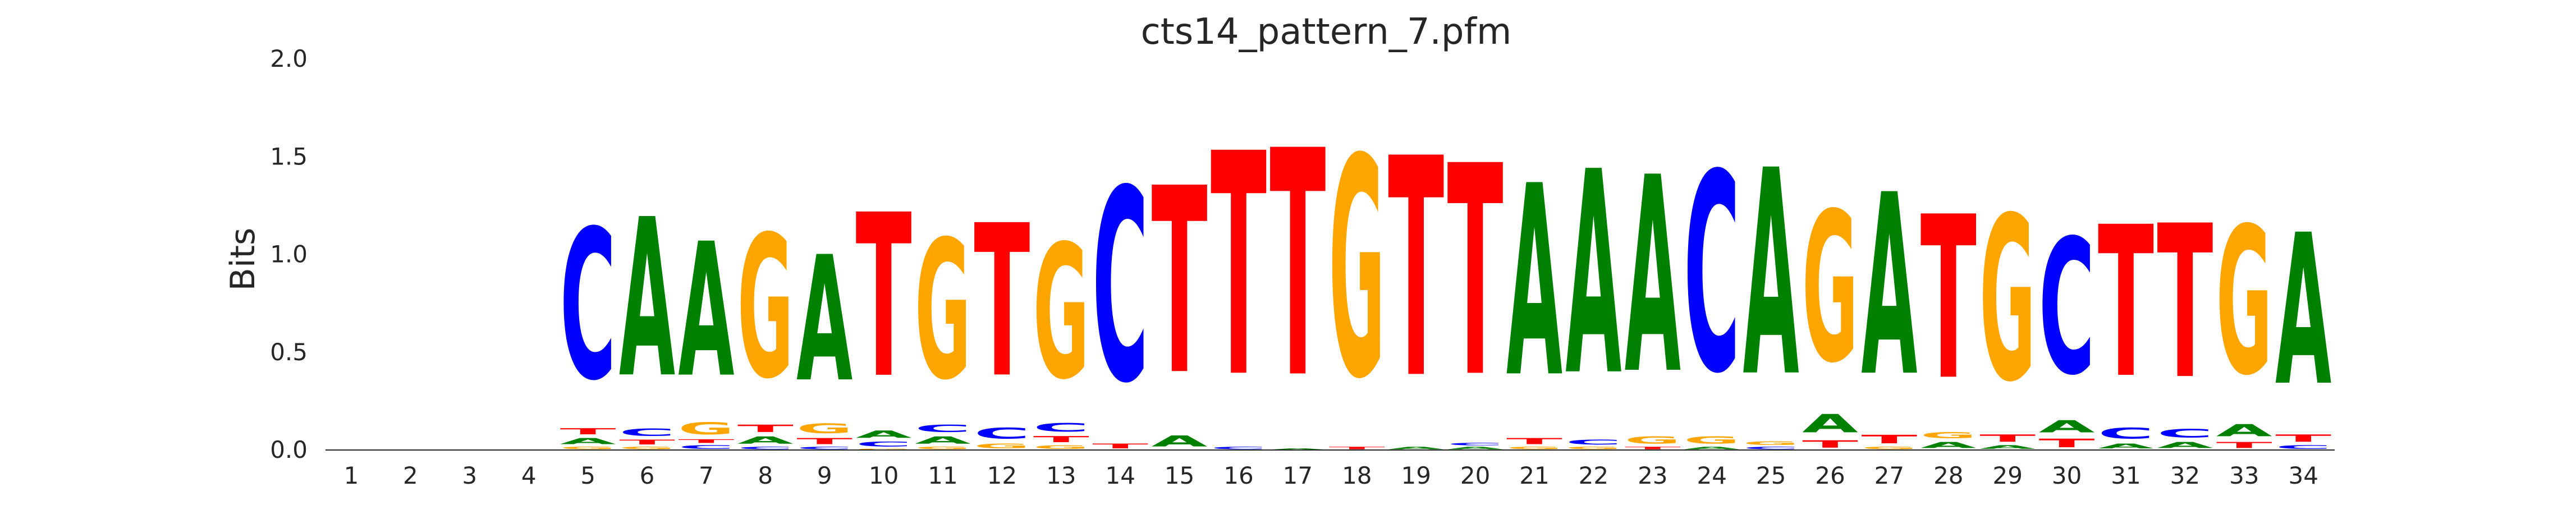  Describe the element at coordinates (2007, 476) in the screenshot. I see `x-tick-label: 29` at that location.